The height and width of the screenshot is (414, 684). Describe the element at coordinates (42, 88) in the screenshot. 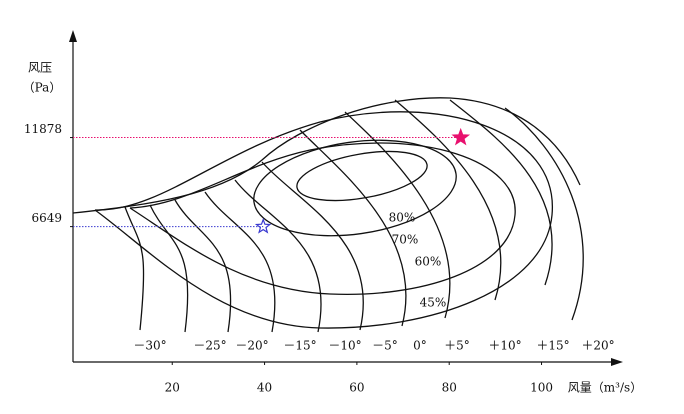

I see `y-axis-unit: （Pa）` at that location.